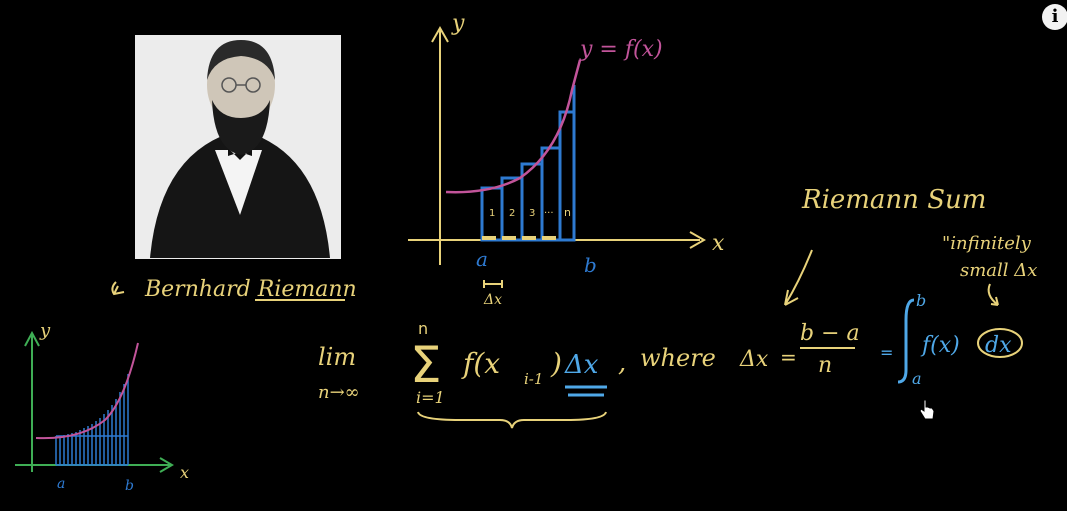 This screenshot has height=511, width=1067. I want to click on integral-upper: b, so click(921, 300).